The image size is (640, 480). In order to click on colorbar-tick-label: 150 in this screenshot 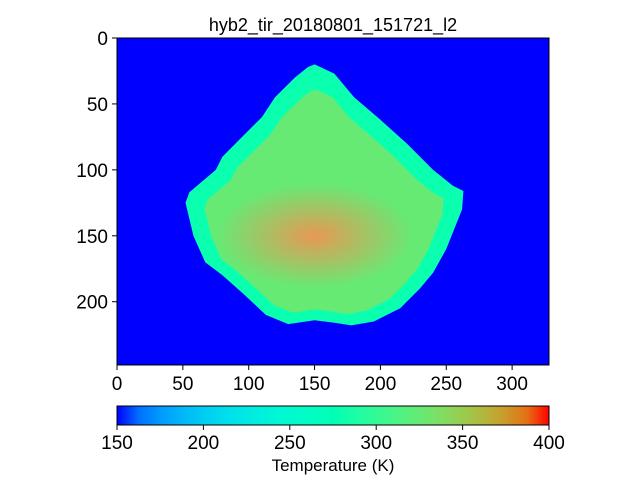, I will do `click(117, 443)`.